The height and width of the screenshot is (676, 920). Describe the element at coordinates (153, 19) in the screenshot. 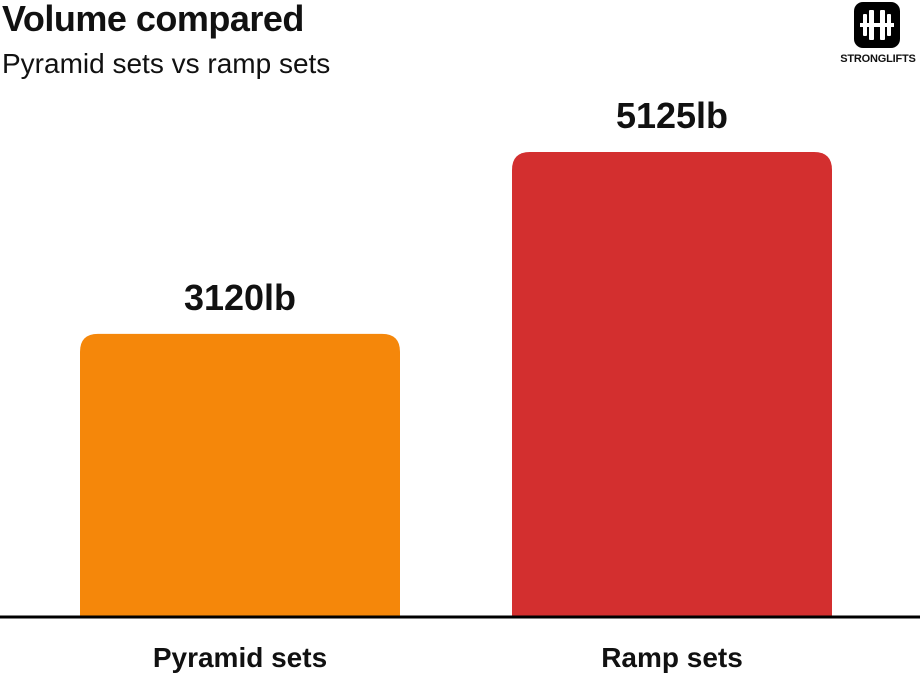

I see `chart-title: Volume compared` at that location.